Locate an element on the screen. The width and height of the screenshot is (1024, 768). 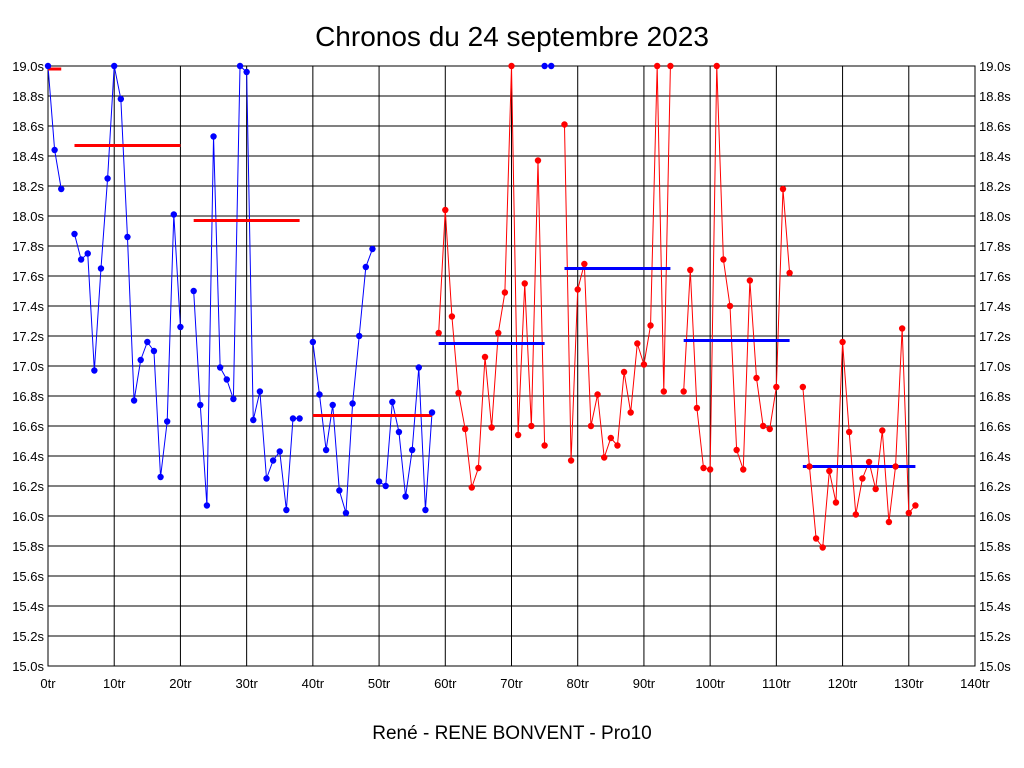
y-tick-label-left: 15.0s is located at coordinates (28, 666).